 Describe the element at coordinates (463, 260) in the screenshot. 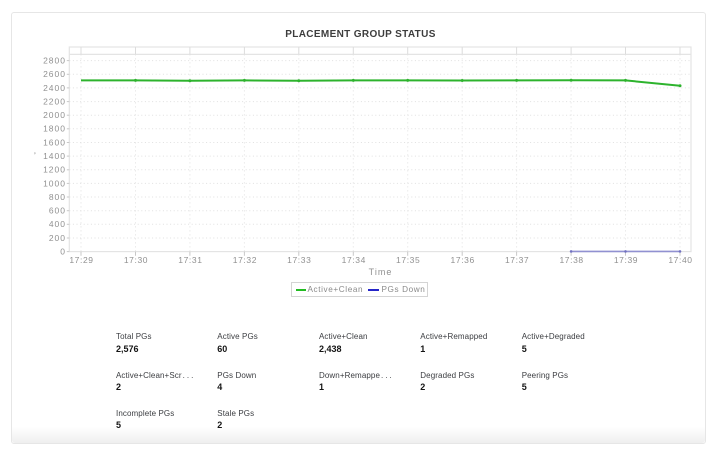

I see `svg-text: 17:36` at that location.